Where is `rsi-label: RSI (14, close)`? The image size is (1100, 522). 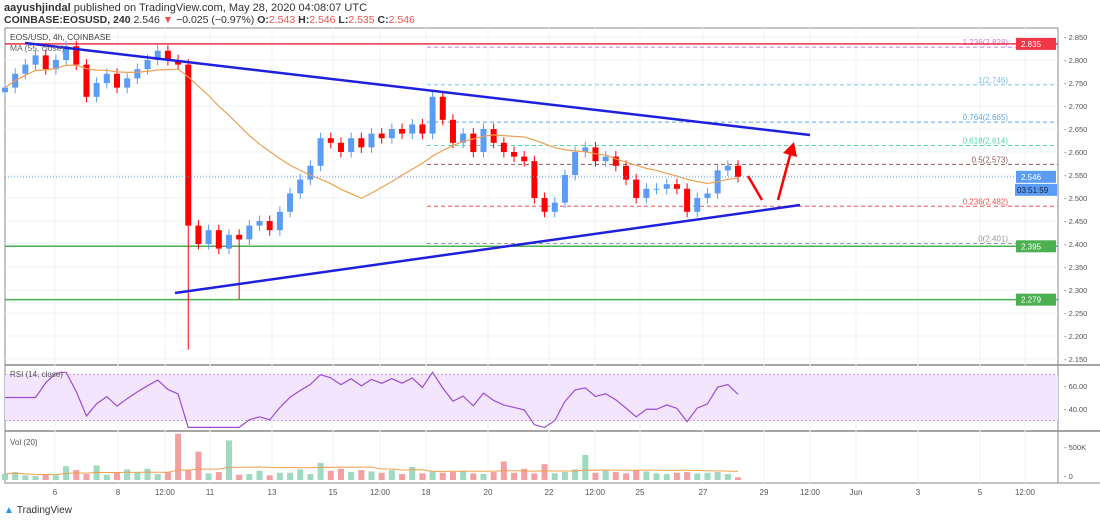
rsi-label: RSI (14, close) is located at coordinates (36, 374).